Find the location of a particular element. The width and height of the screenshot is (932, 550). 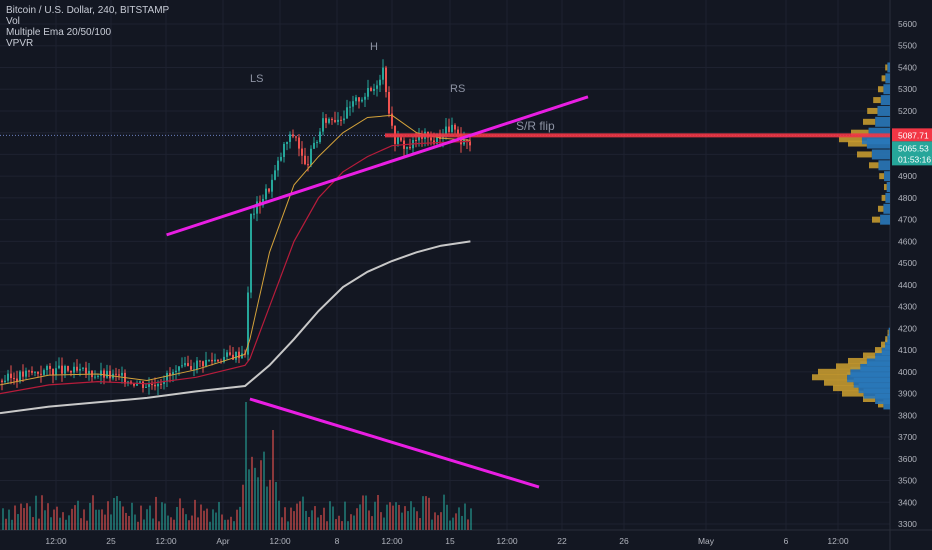

y-tick-label: 3300 is located at coordinates (907, 524).